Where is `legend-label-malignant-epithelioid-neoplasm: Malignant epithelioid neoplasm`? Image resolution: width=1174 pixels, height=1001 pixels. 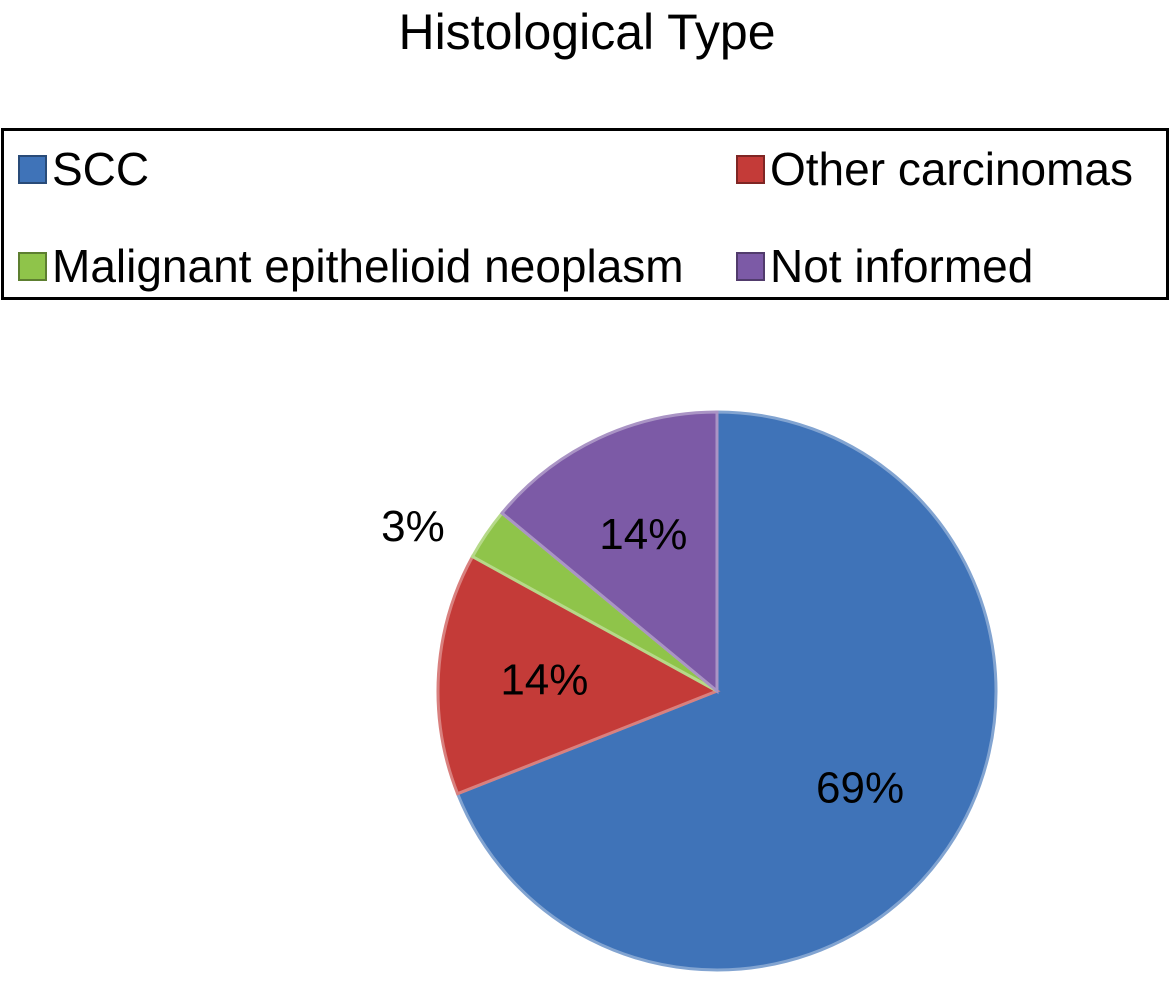 legend-label-malignant-epithelioid-neoplasm: Malignant epithelioid neoplasm is located at coordinates (368, 266).